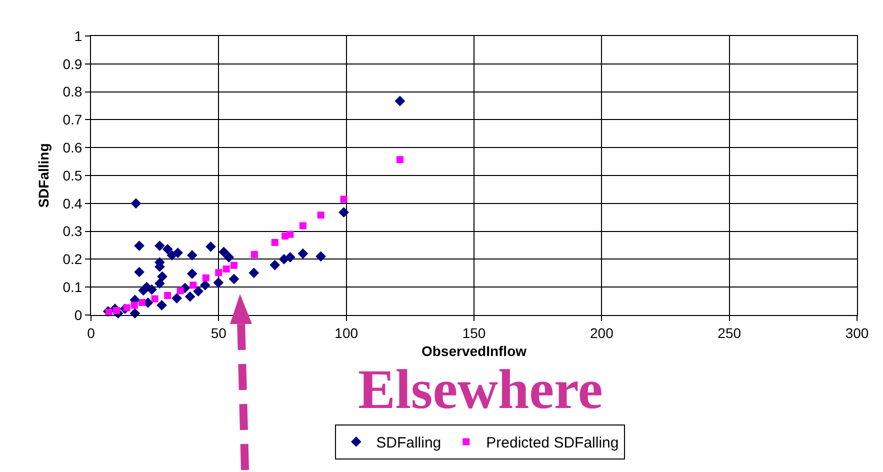 This screenshot has width=883, height=472. I want to click on x-tick-label: 250, so click(730, 332).